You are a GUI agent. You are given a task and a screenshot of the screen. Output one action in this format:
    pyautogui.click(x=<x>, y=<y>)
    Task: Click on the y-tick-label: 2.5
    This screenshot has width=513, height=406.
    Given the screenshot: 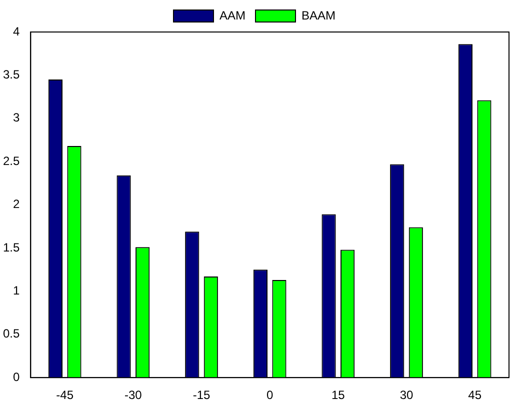 What is the action you would take?
    pyautogui.click(x=11, y=161)
    